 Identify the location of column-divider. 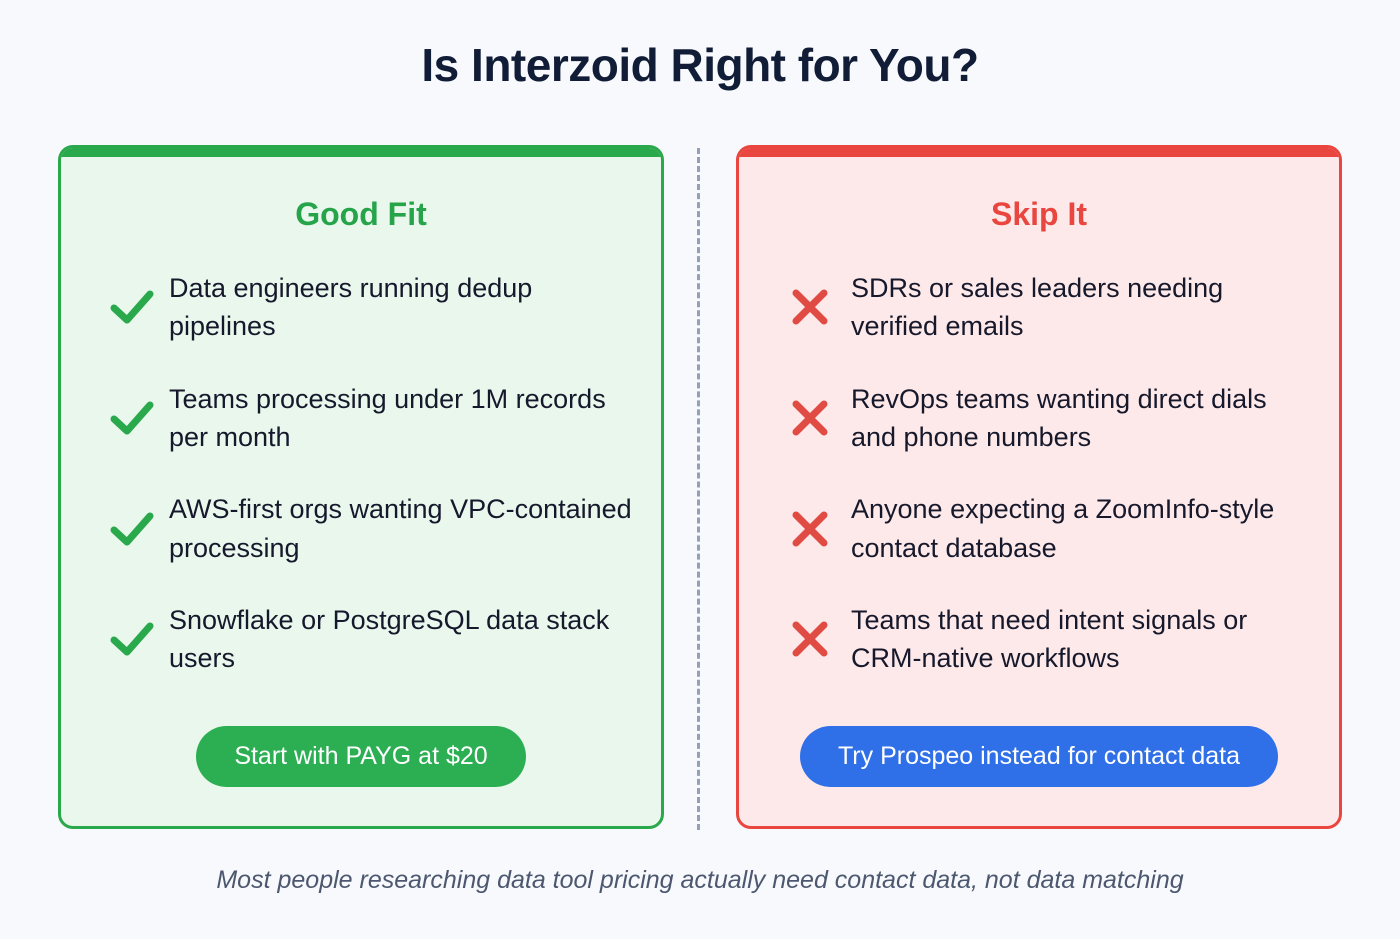
(698, 489).